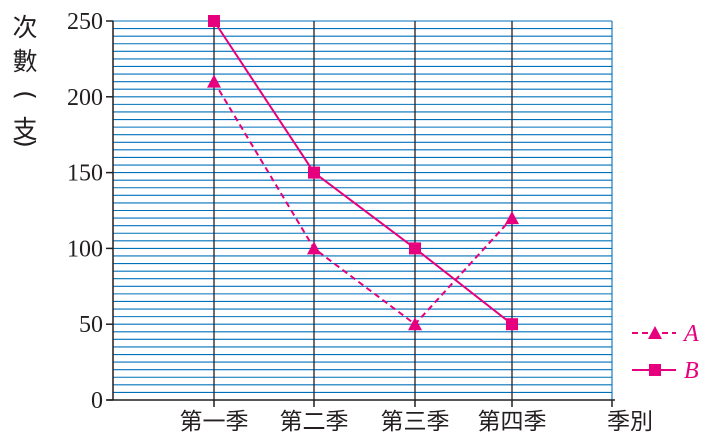 Image resolution: width=709 pixels, height=437 pixels. Describe the element at coordinates (214, 422) in the screenshot. I see `x-tick-label: 第一季` at that location.